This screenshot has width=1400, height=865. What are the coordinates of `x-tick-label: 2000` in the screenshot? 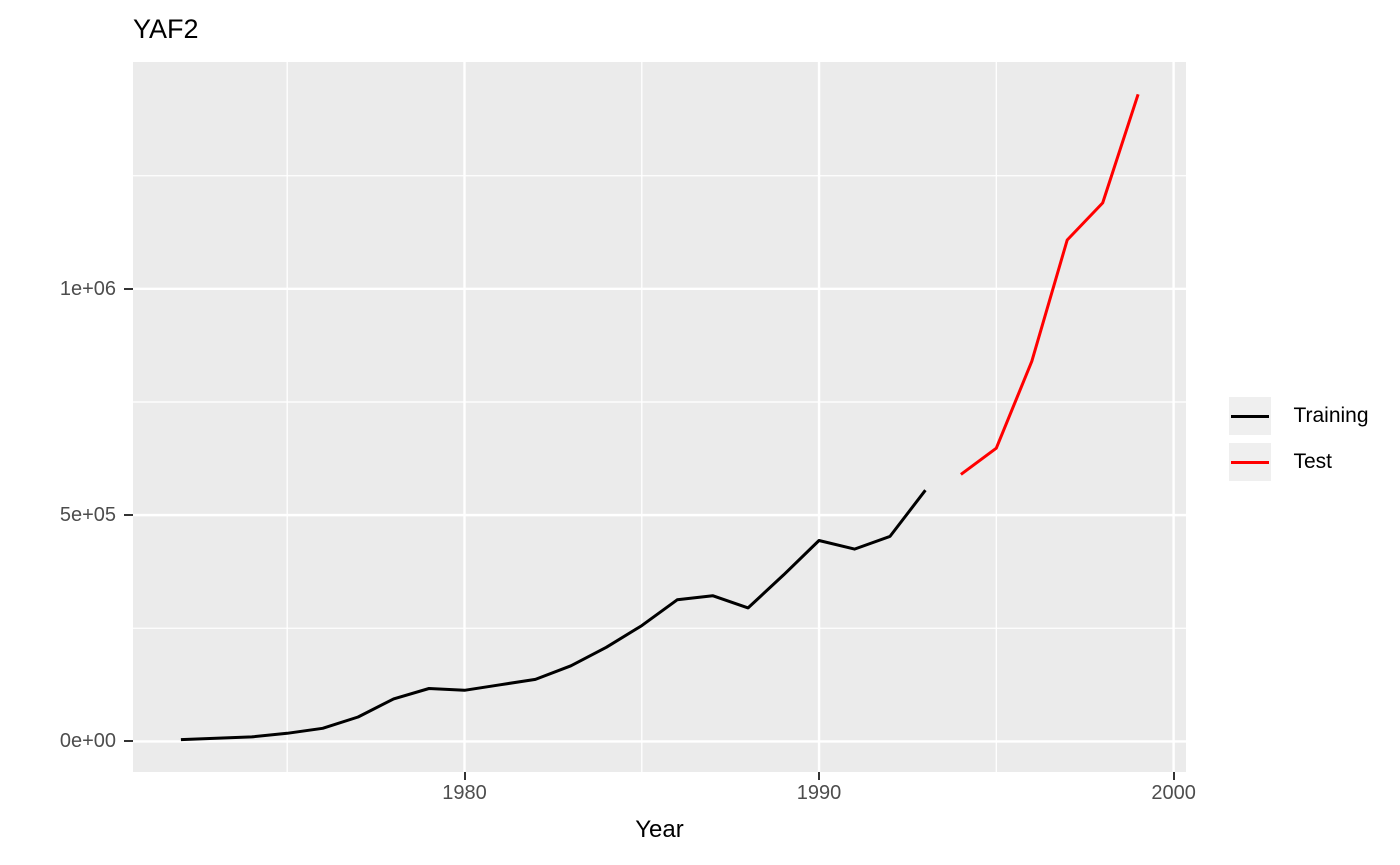 It's located at (1173, 793).